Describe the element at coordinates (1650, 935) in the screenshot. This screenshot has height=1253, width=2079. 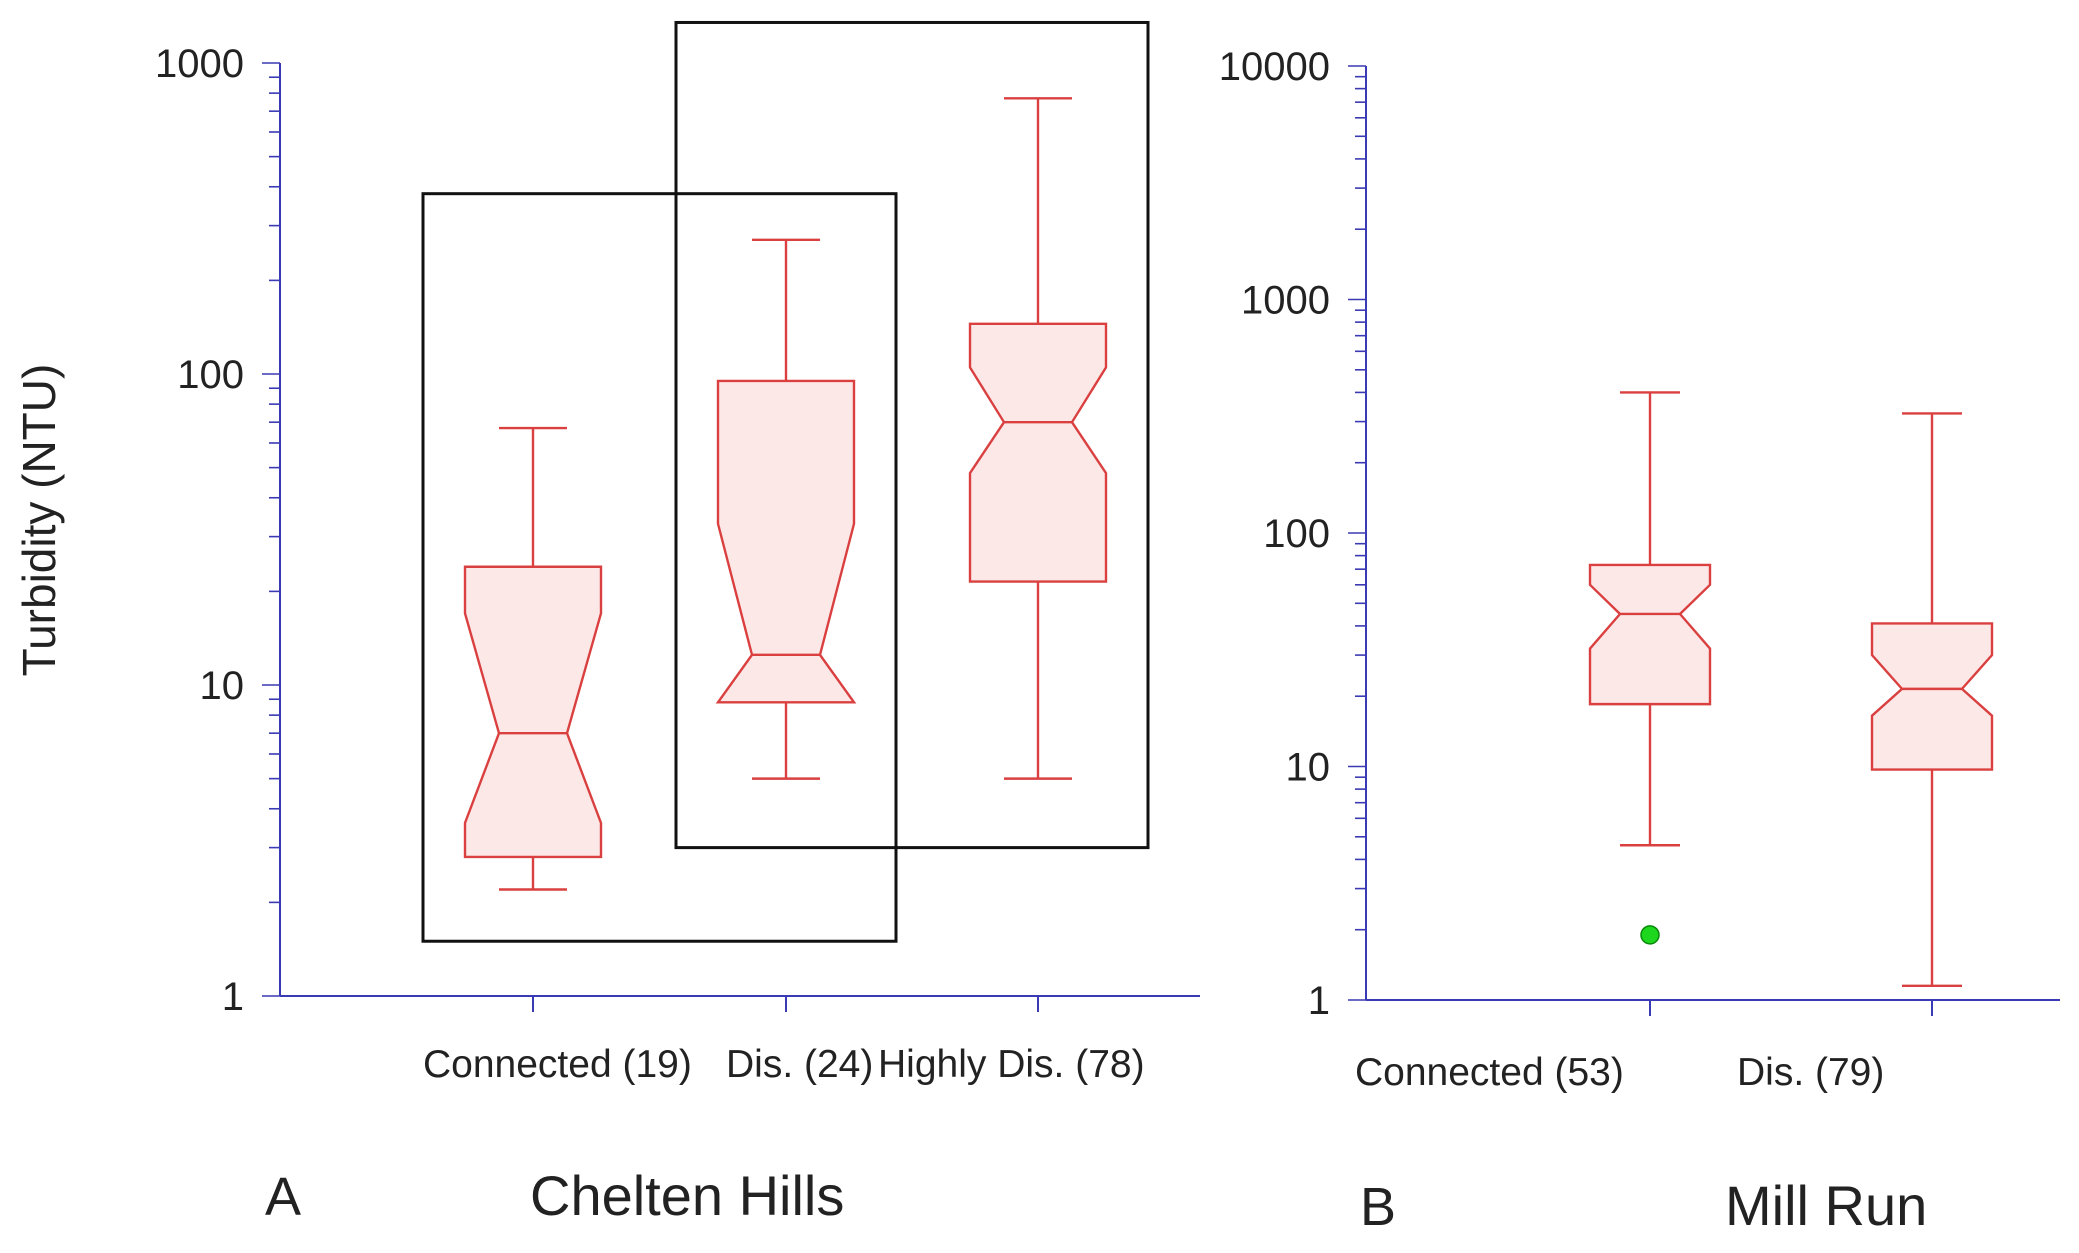
I see `outlier-point` at that location.